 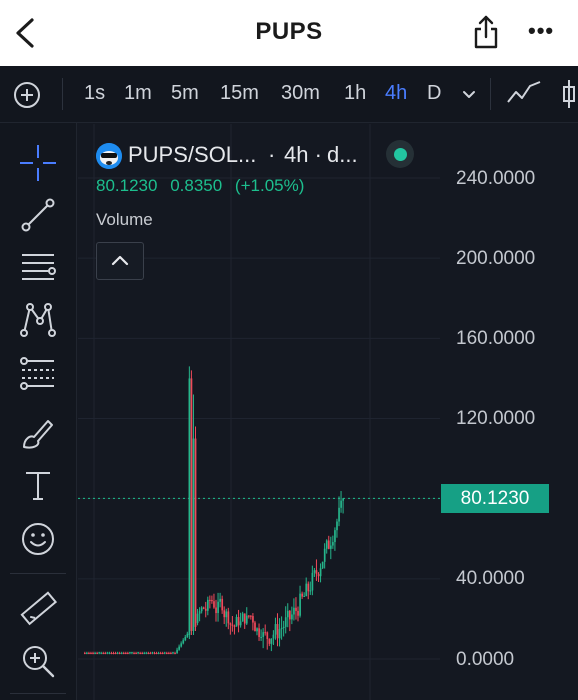 I want to click on timeframe-4h: 4h, so click(x=396, y=93).